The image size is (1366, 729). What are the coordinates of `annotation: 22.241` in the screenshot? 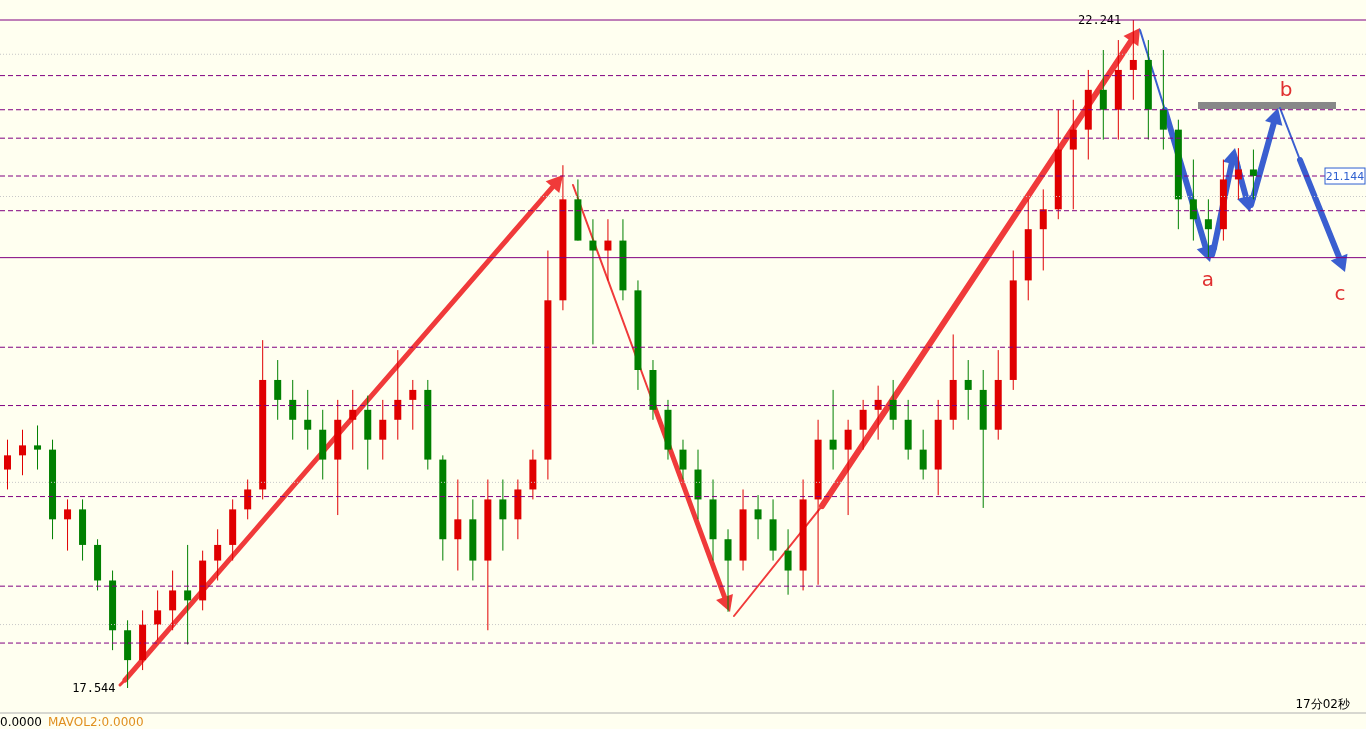 It's located at (1099, 20).